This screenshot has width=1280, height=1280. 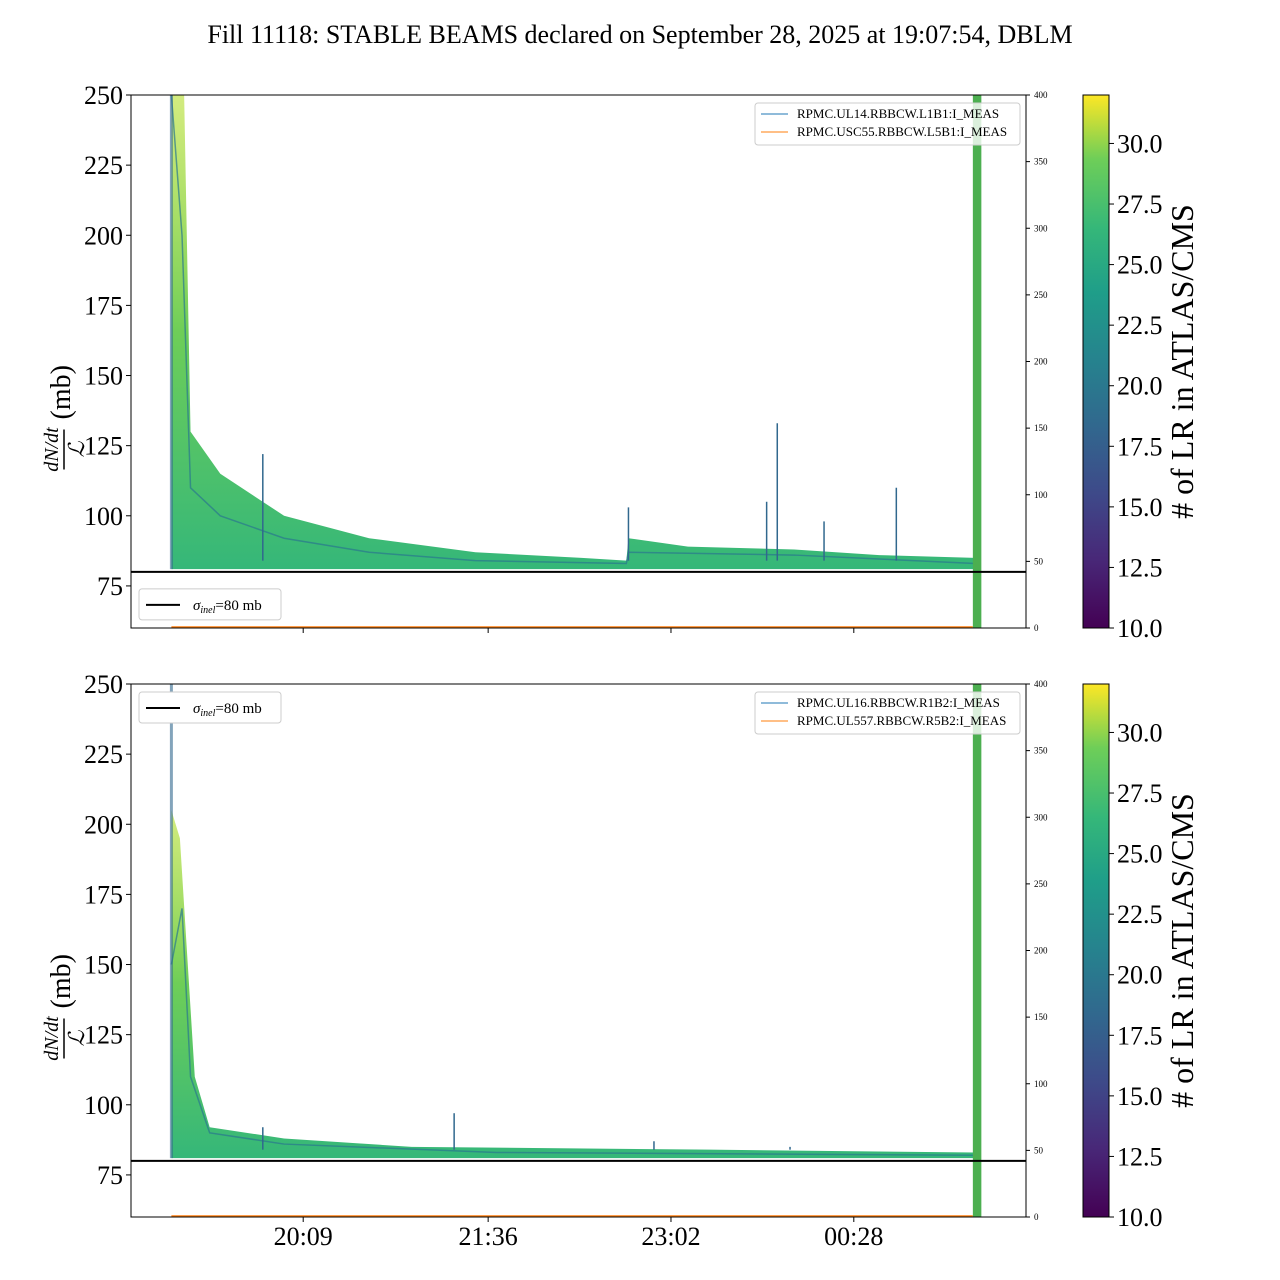 What do you see at coordinates (670, 1236) in the screenshot?
I see `x-tick-label: 23:02` at bounding box center [670, 1236].